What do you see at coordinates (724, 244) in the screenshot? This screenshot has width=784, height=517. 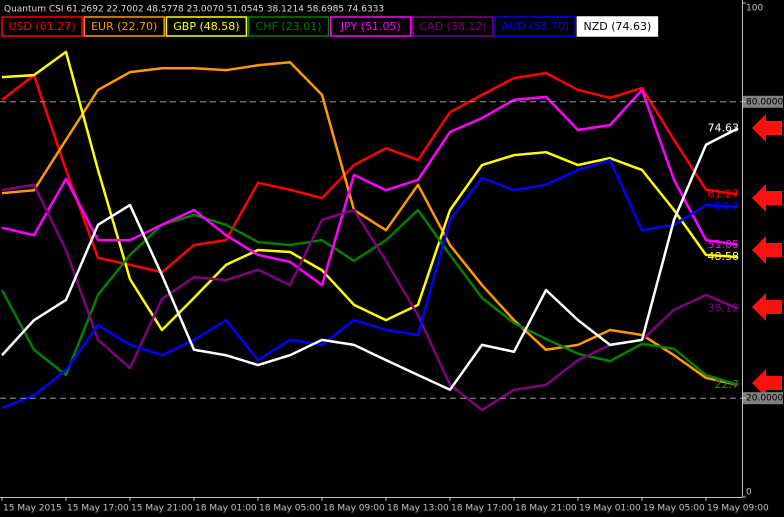 I see `end-value-label: 51.05` at bounding box center [724, 244].